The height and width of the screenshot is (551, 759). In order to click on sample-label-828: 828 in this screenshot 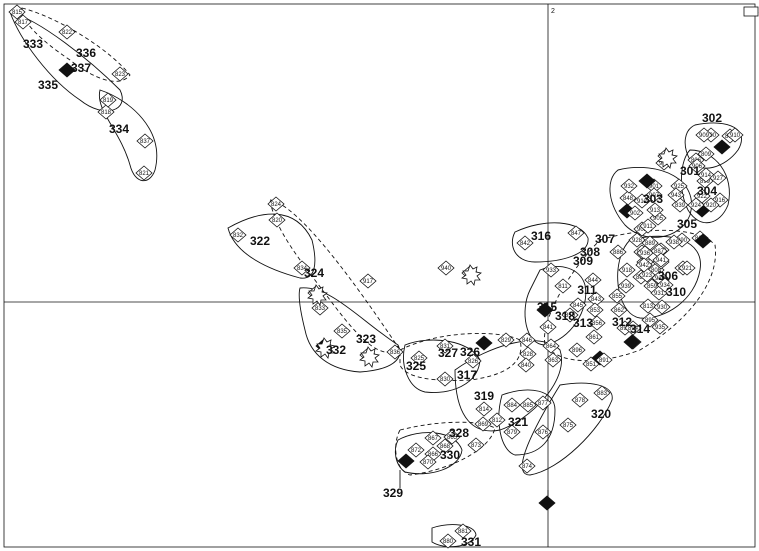, I will do `click(528, 355)`.